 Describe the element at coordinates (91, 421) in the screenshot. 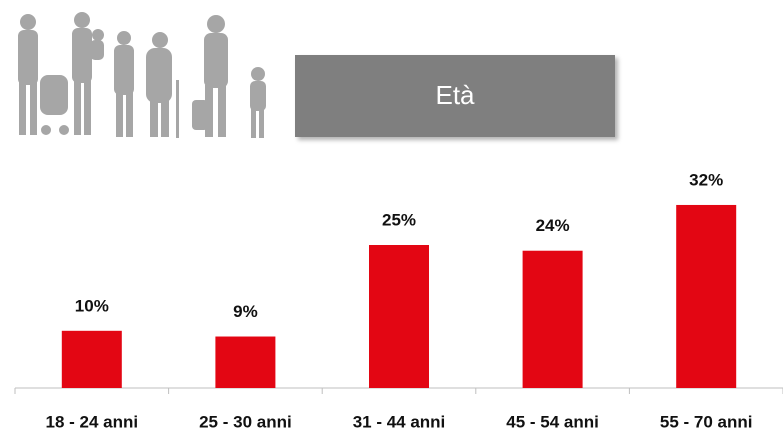

I see `x-tick-label: 18 - 24 anni` at that location.